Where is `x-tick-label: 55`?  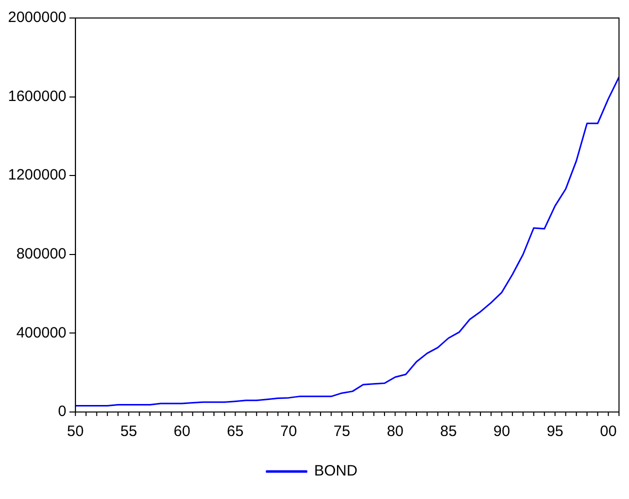 x-tick-label: 55 is located at coordinates (129, 431).